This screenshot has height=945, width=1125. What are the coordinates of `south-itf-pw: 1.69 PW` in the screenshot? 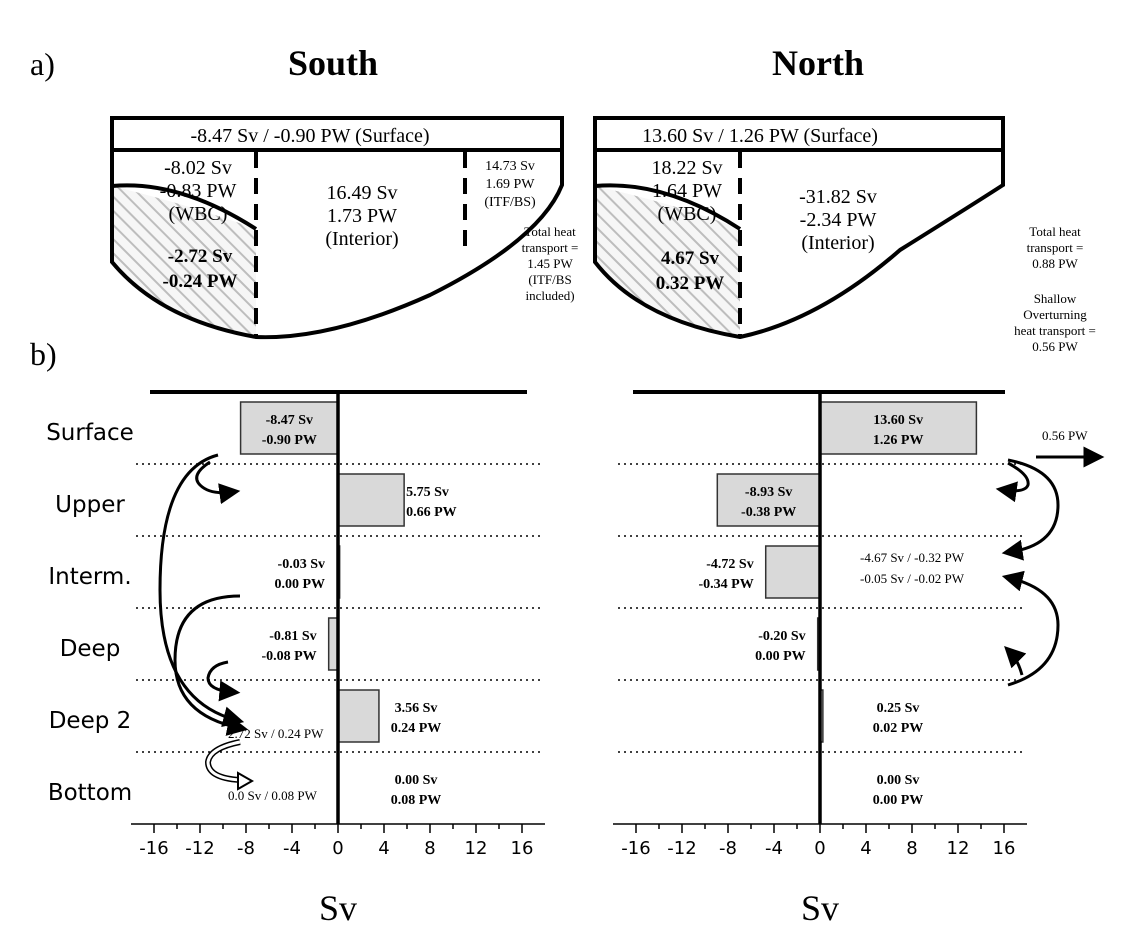 It's located at (511, 184).